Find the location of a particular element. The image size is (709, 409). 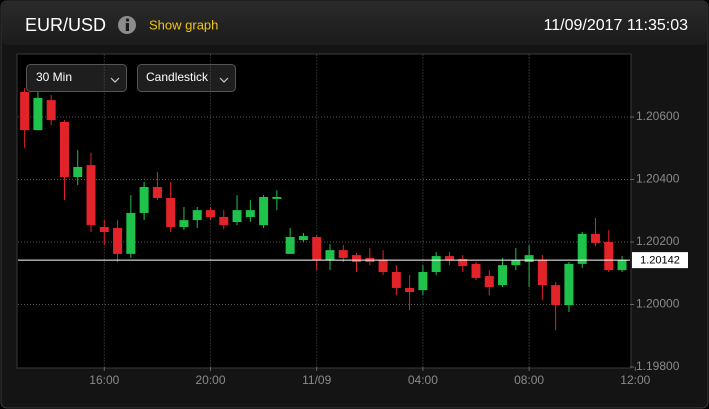

info-icon is located at coordinates (127, 25).